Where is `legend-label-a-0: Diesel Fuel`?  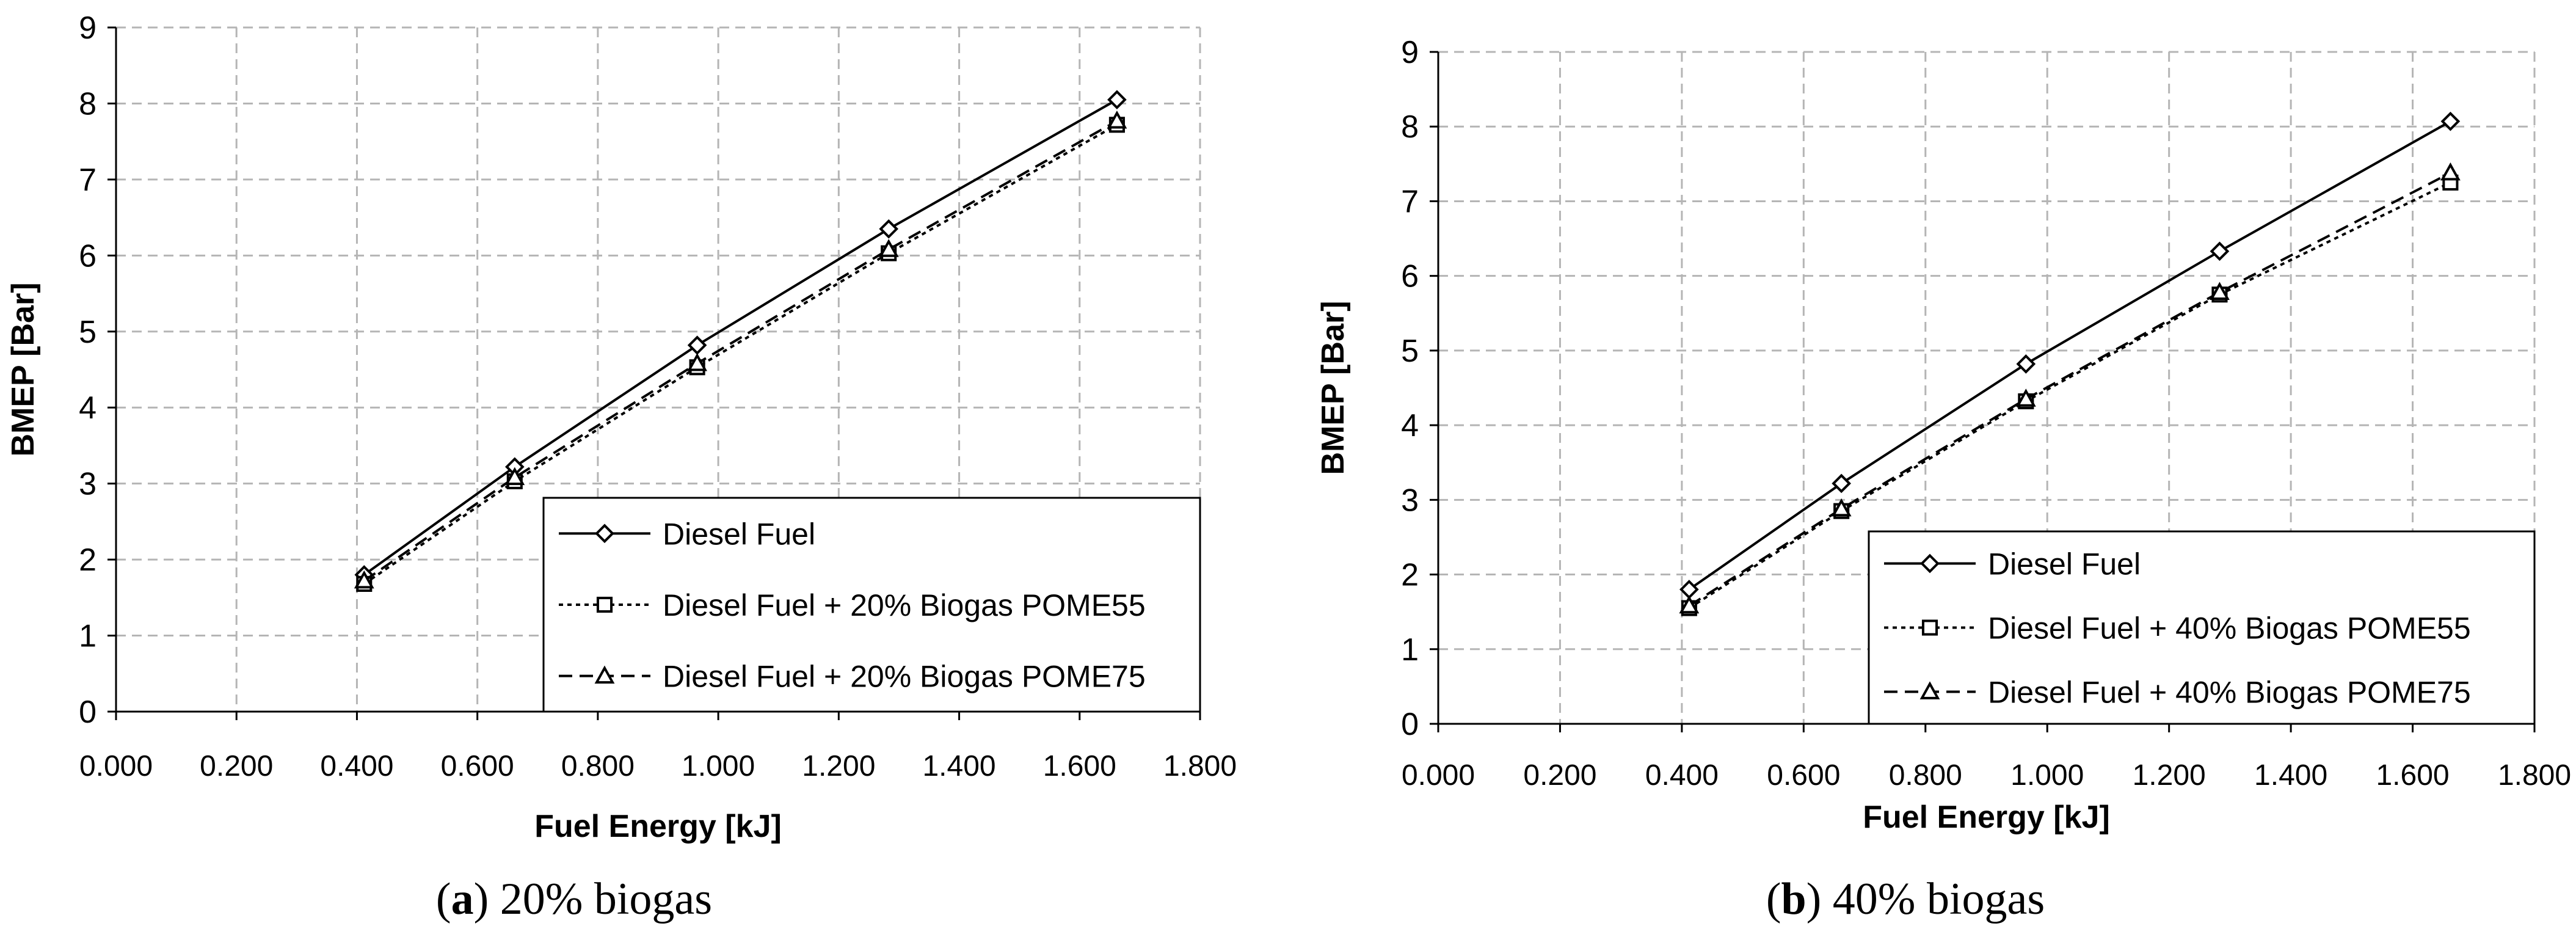
legend-label-a-0: Diesel Fuel is located at coordinates (739, 534).